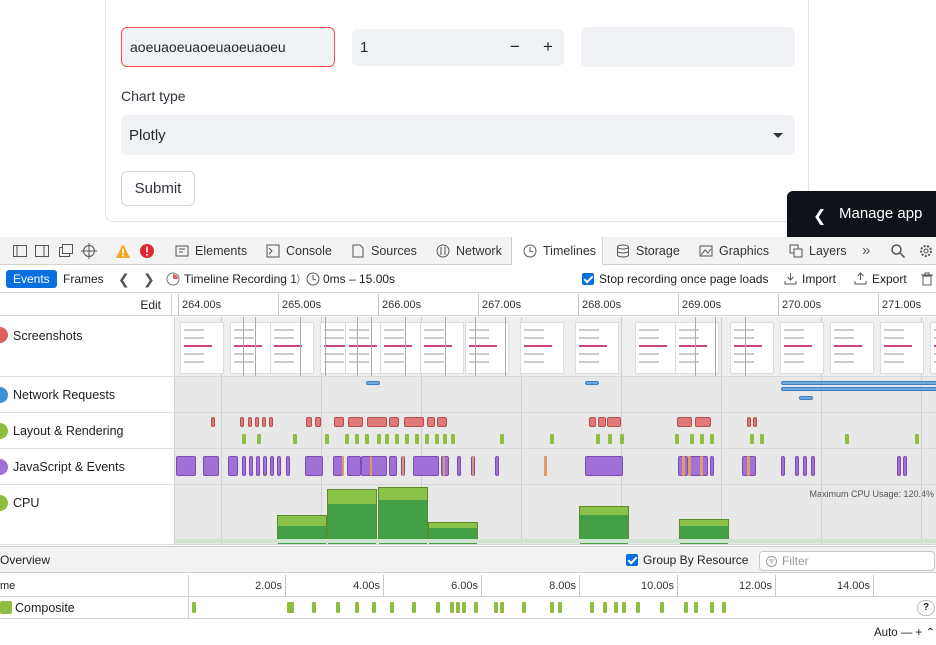 The image size is (936, 645). I want to click on time-range: 0ms – 15.00s, so click(359, 279).